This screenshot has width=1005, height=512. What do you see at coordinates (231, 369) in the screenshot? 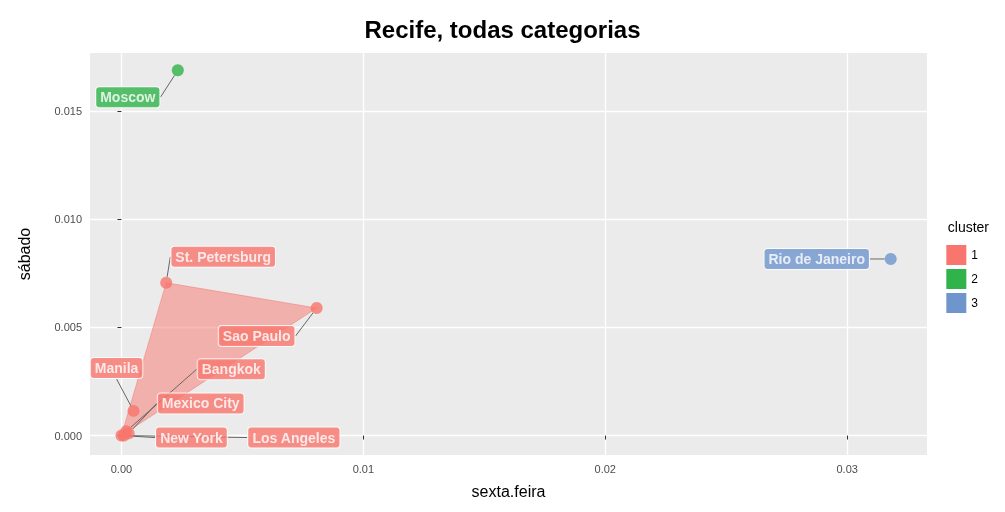
I see `data-label: Bangkok` at bounding box center [231, 369].